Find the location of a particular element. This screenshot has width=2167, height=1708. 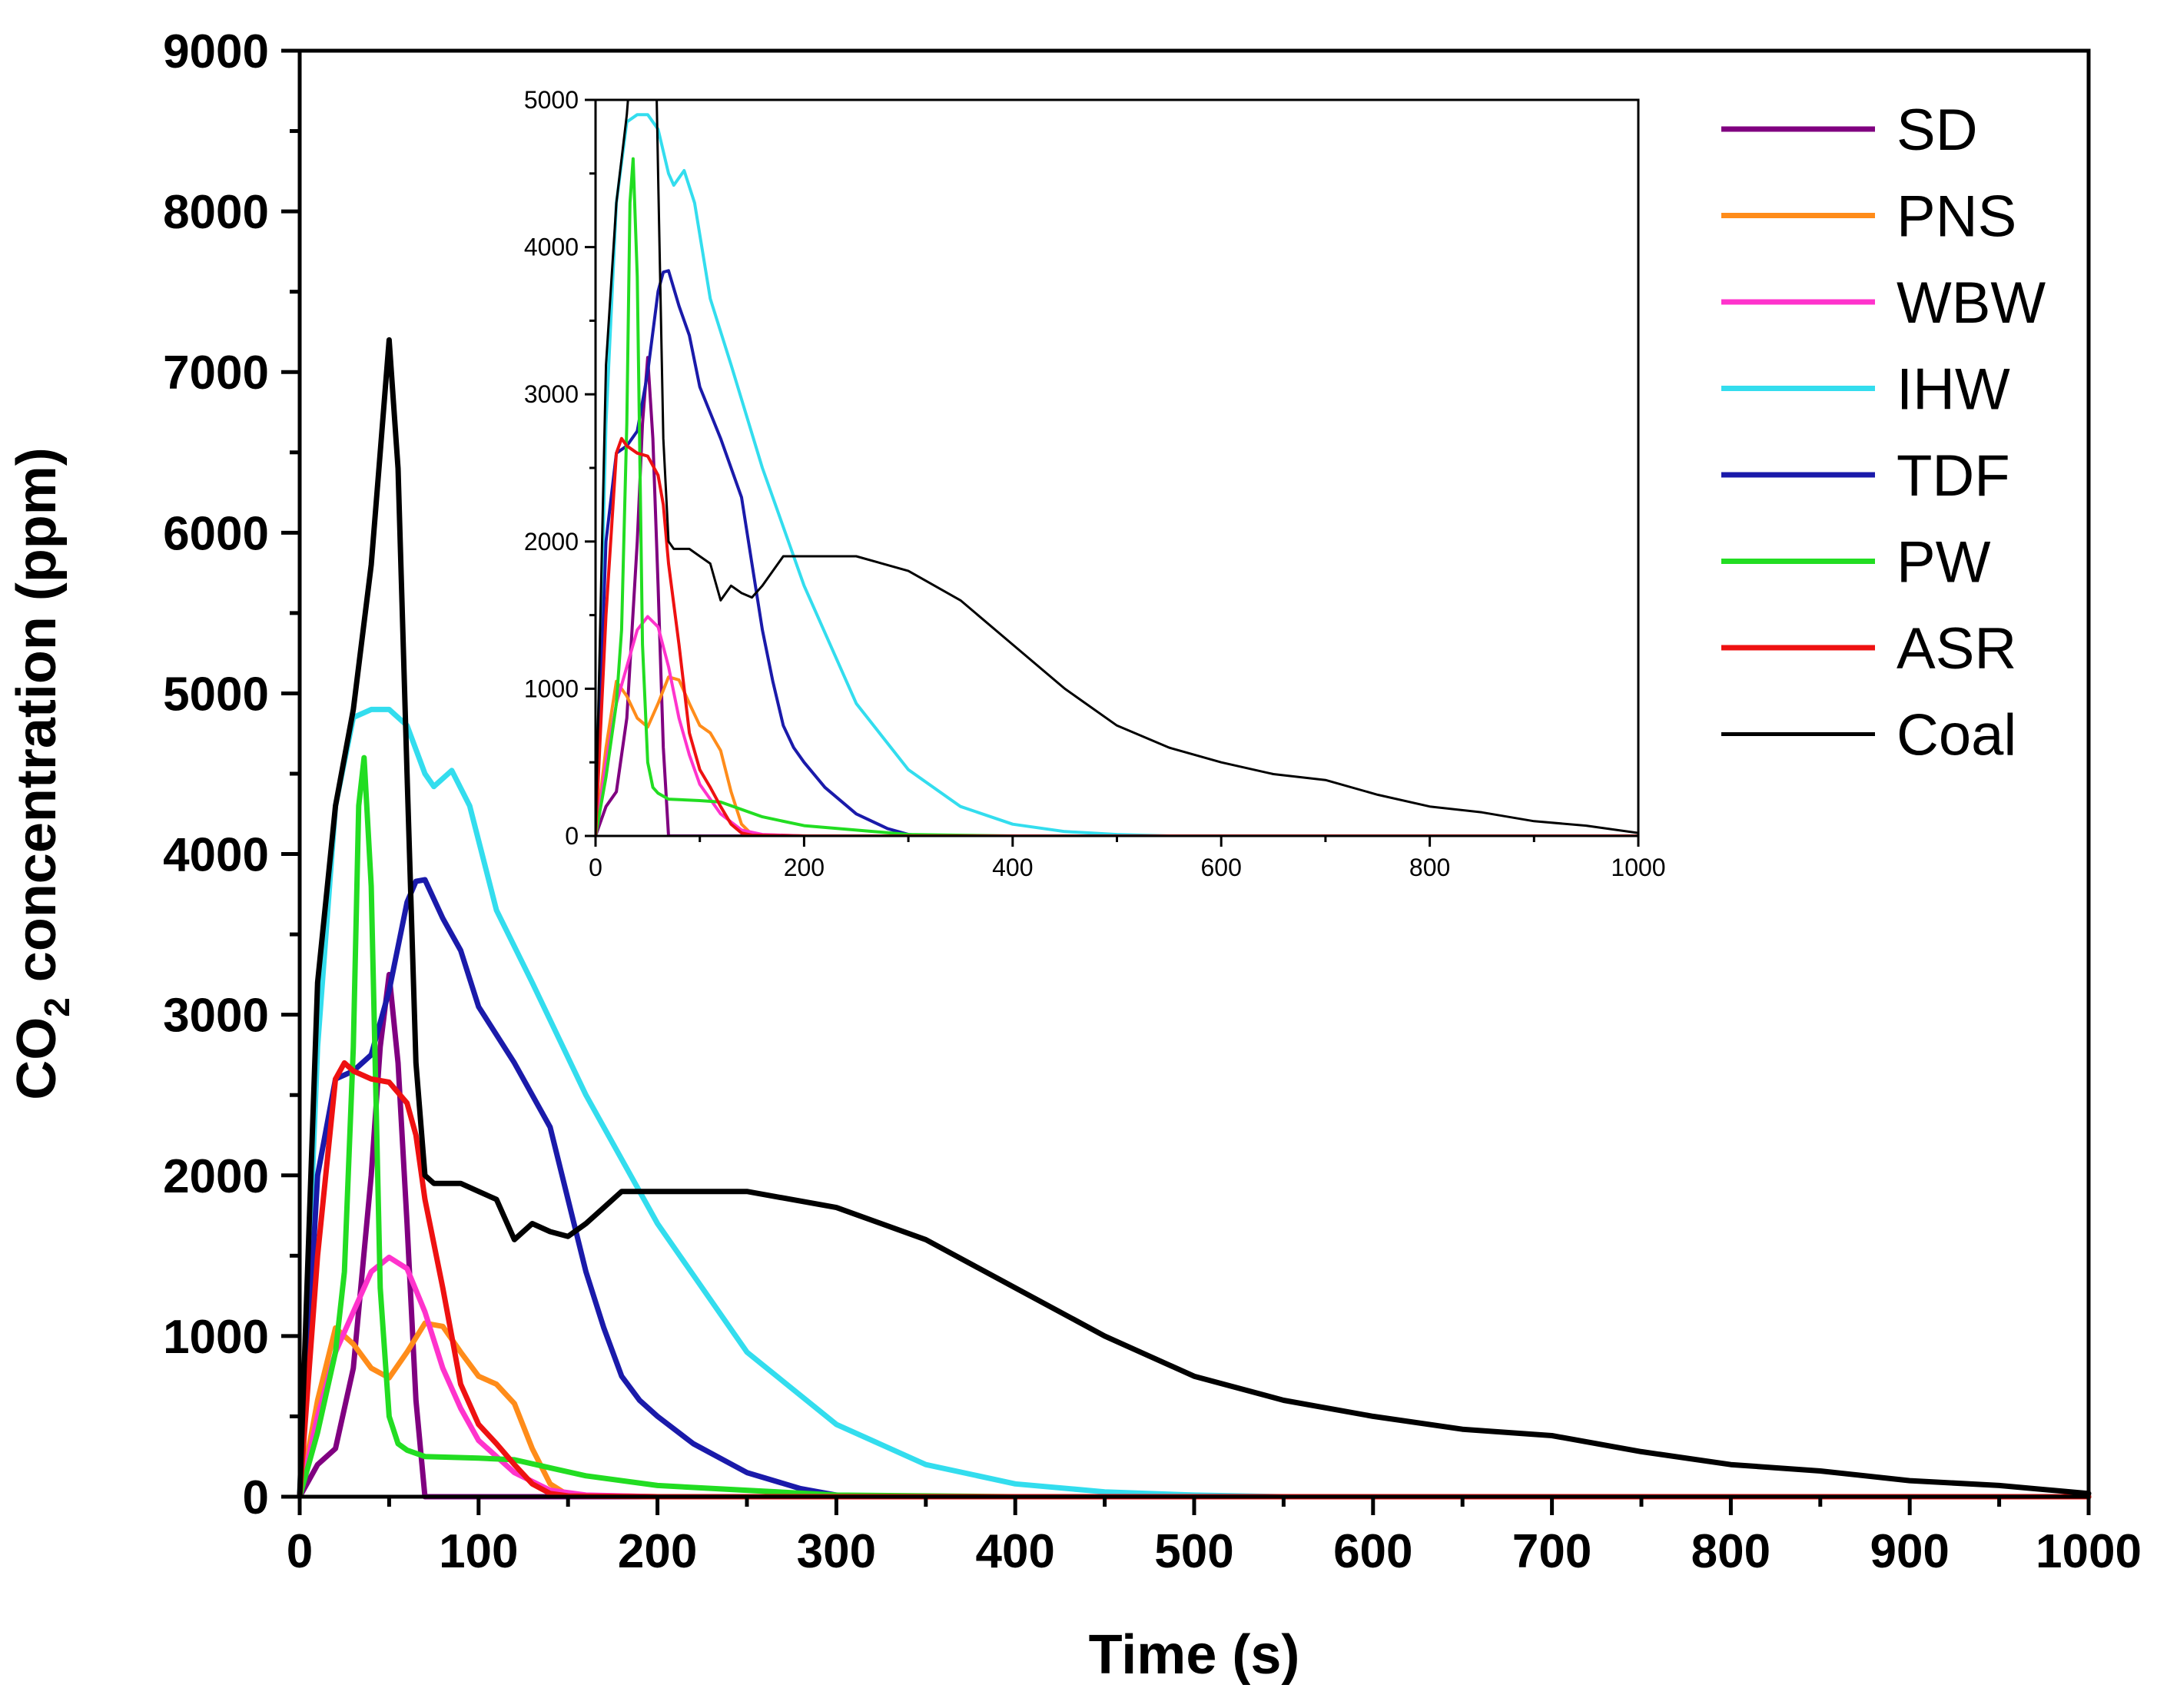

main-x-tick-label: 0 is located at coordinates (300, 1551).